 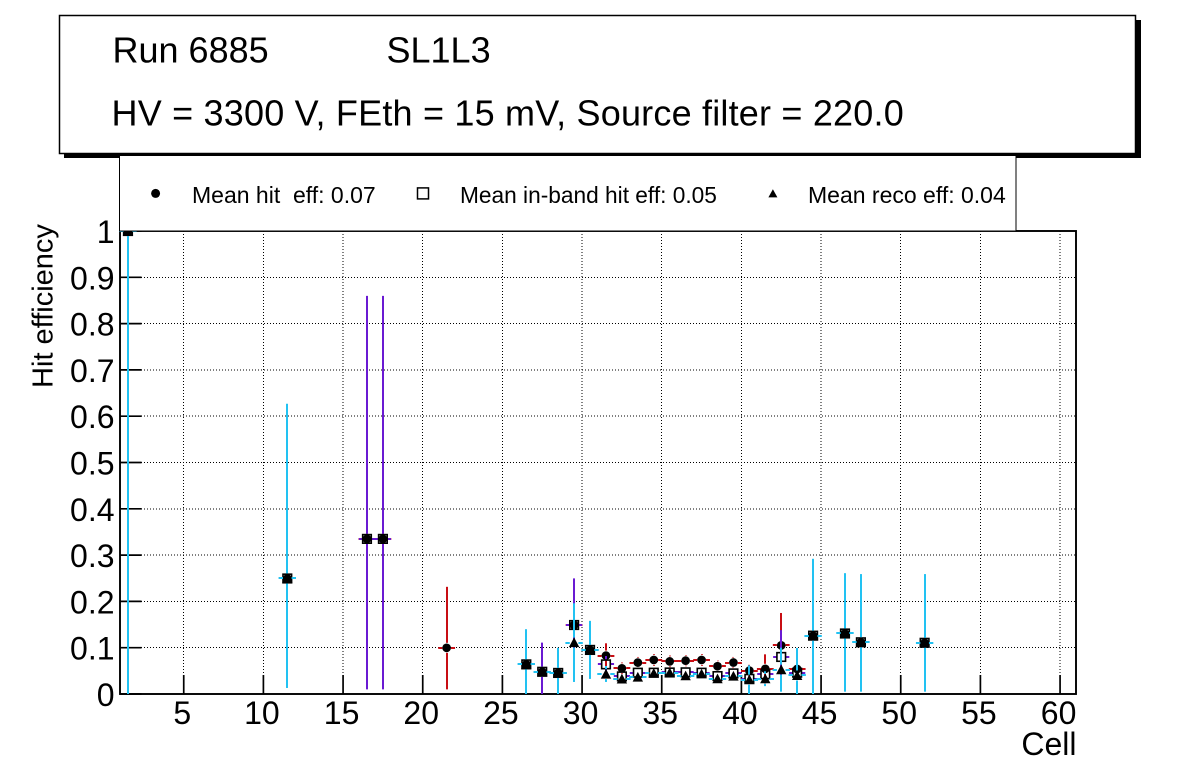 I want to click on svg-text: 55, so click(x=979, y=713).